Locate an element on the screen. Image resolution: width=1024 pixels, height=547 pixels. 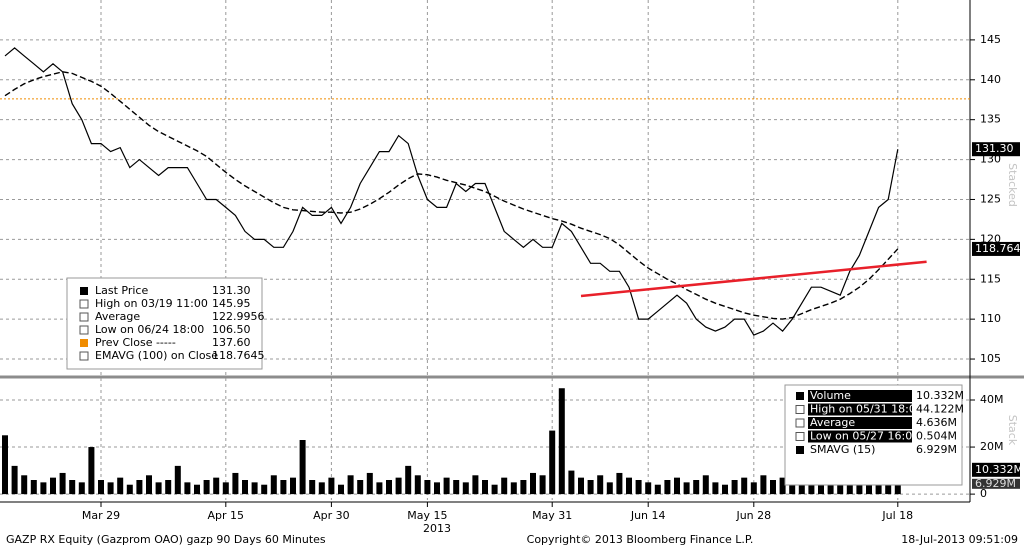
x-tick-label: Apr 30 is located at coordinates (331, 515).